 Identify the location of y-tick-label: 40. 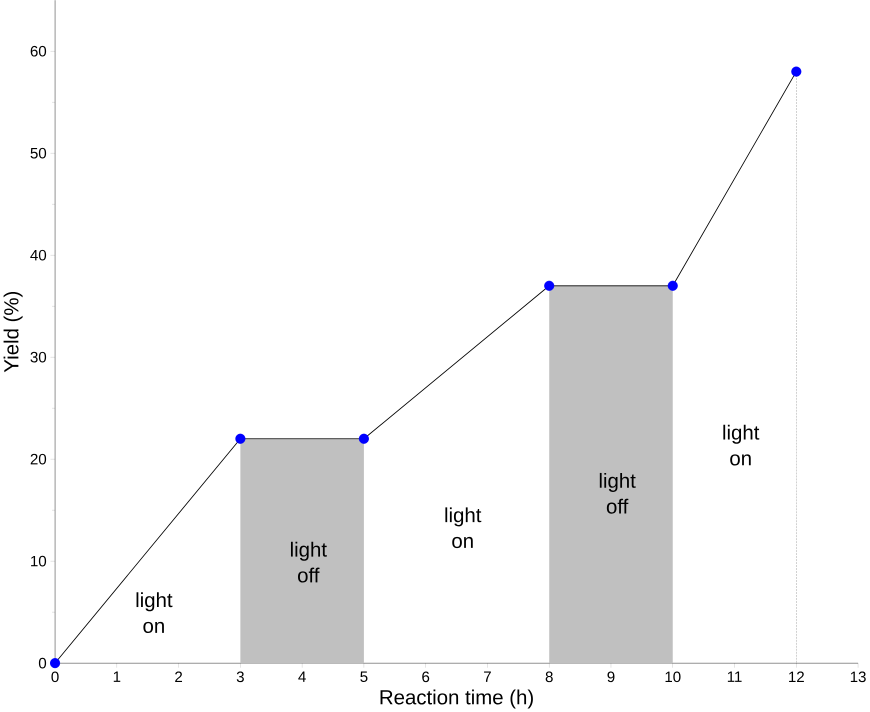
(38, 255).